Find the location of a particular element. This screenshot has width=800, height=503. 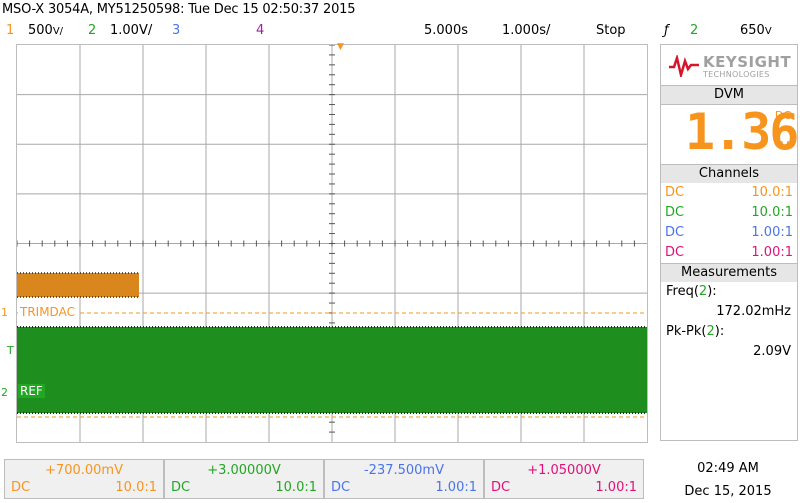

measurement-value-pkpk: 2.09V is located at coordinates (772, 351).